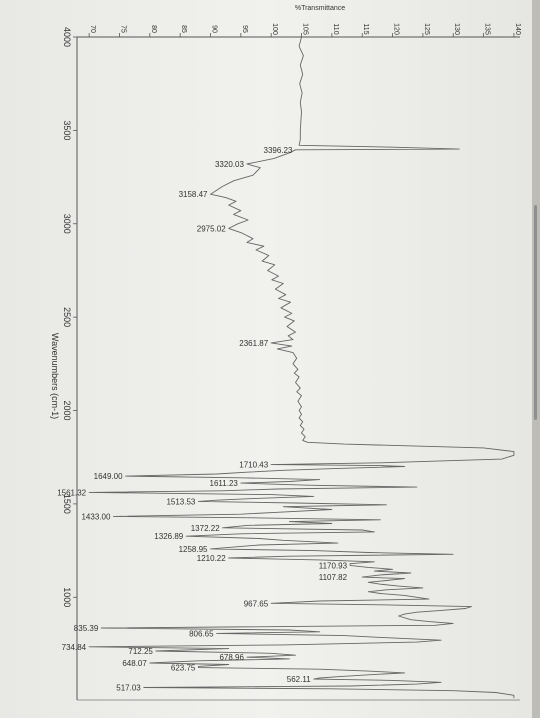 The image size is (540, 718). I want to click on peak-label: 1210.22, so click(211, 558).